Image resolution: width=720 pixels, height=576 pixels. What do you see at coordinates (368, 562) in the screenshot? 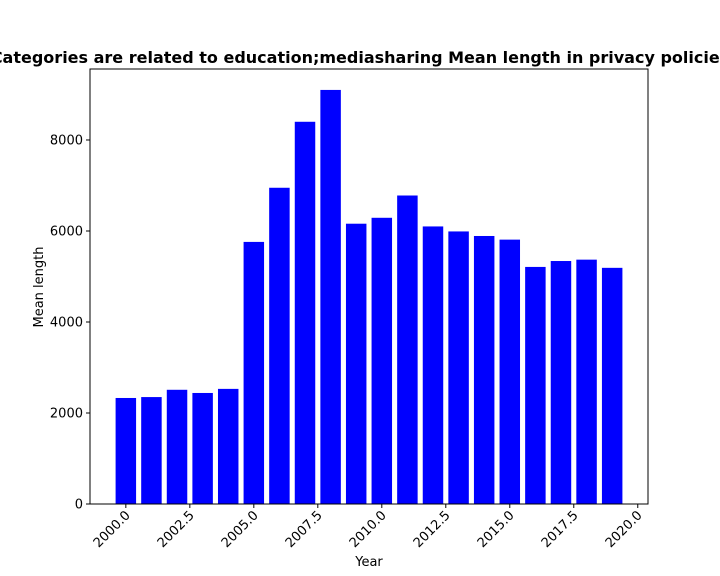
I see `x-axis-label: Year` at bounding box center [368, 562].